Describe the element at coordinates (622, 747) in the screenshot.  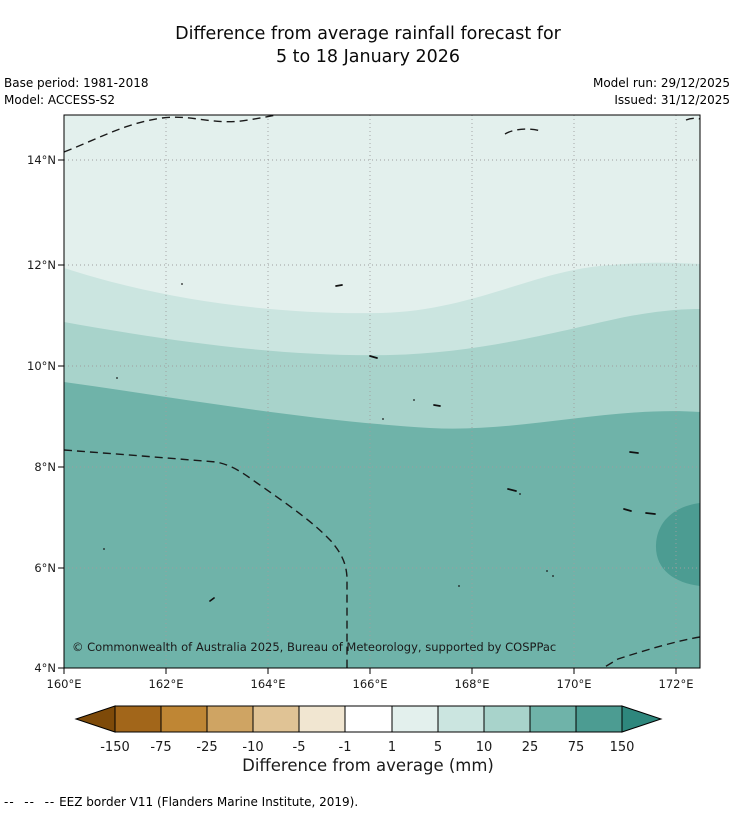
I see `colorbar-tick-label: 150` at that location.